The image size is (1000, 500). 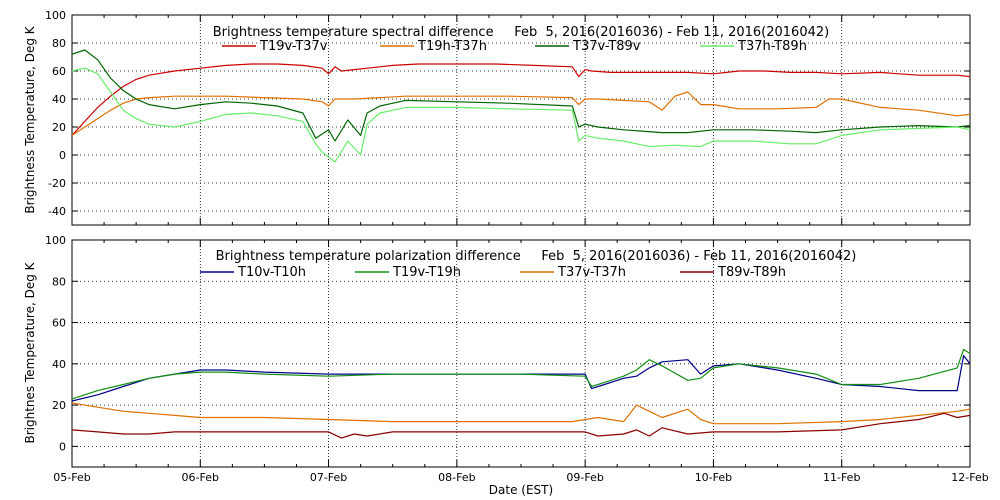 What do you see at coordinates (521, 413) in the screenshot?
I see `series-line-T37v-T37h` at bounding box center [521, 413].